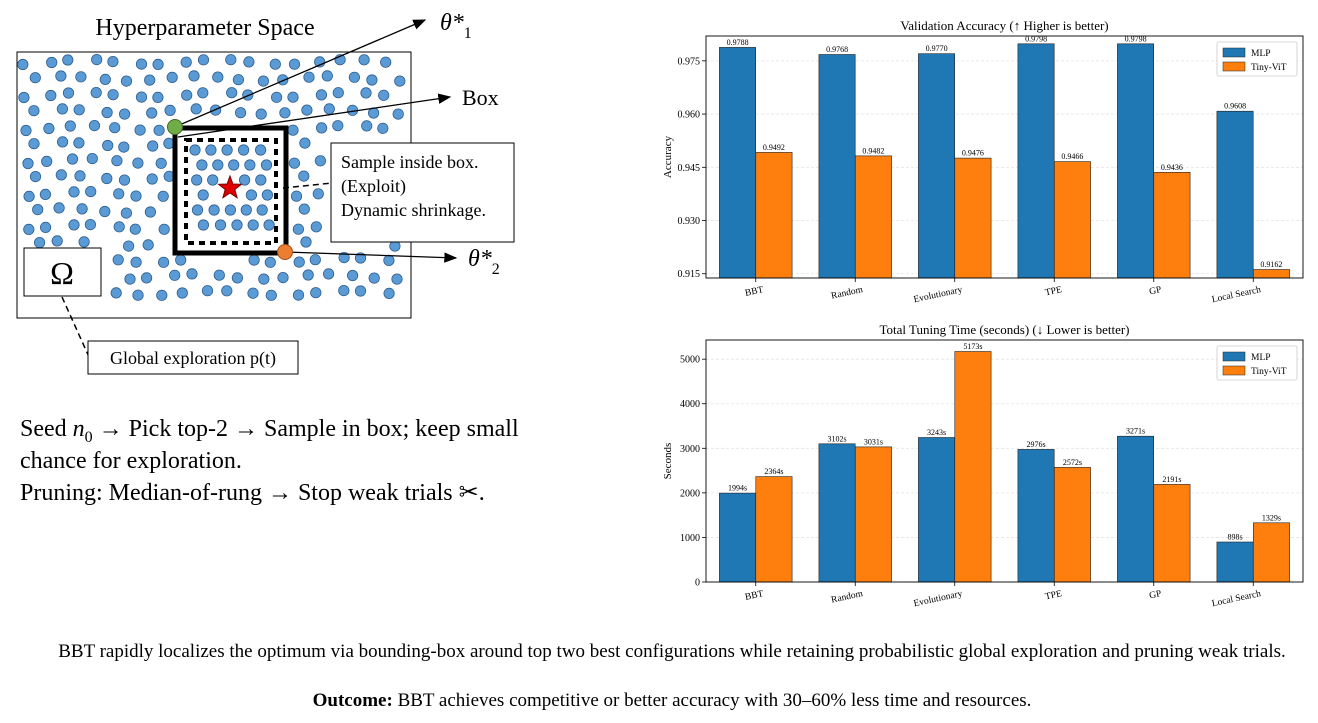  What do you see at coordinates (1172, 167) in the screenshot?
I see `accuracy-data-label: 0.9436` at bounding box center [1172, 167].